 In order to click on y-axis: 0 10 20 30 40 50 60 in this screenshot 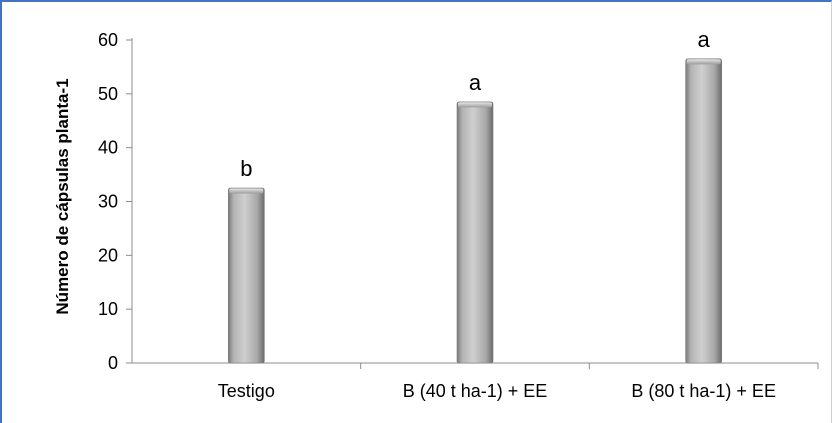, I will do `click(115, 201)`.